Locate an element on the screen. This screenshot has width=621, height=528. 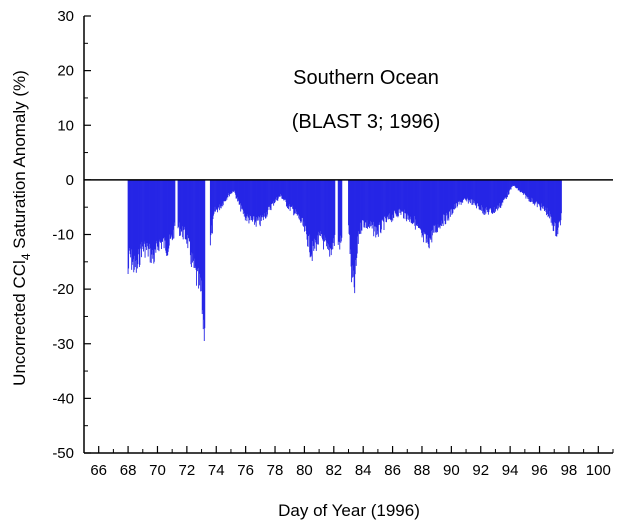
y-axis-label-main: Uncorrected CCl is located at coordinates (19, 323).